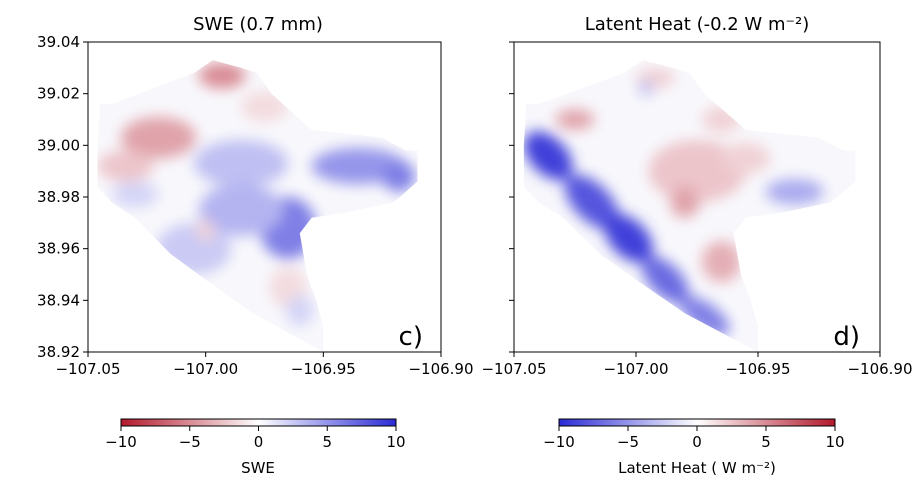 The height and width of the screenshot is (481, 922). I want to click on latent-heat-x-axis: −107.05 −107.00 −106.95 −106.90, so click(697, 365).